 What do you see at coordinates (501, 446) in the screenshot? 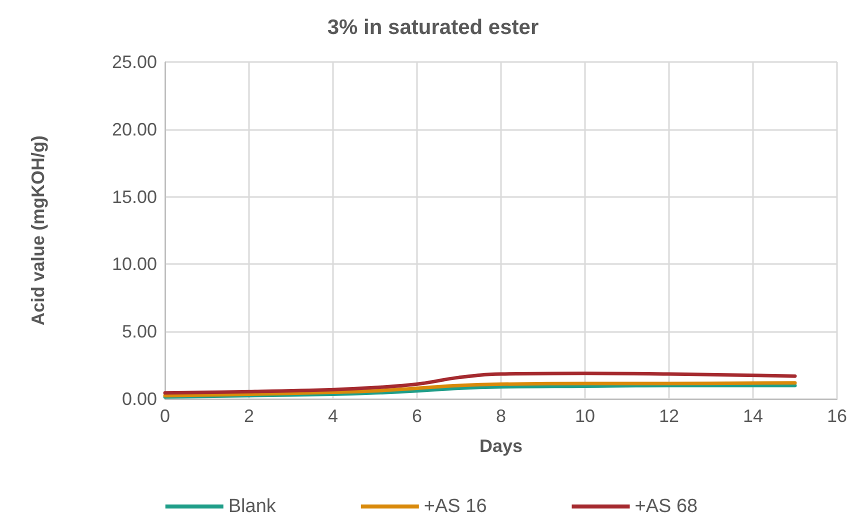
I see `x-axis-title: Days` at bounding box center [501, 446].